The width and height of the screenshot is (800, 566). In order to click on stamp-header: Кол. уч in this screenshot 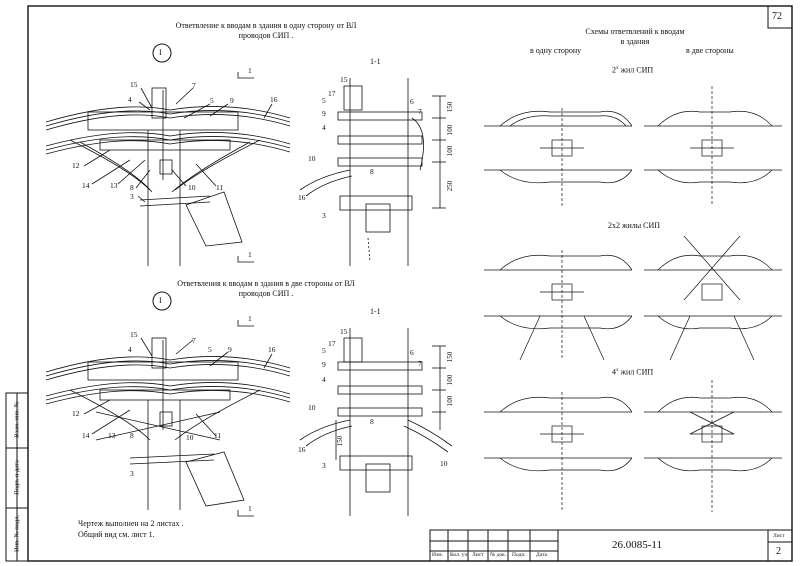, I will do `click(459, 555)`.